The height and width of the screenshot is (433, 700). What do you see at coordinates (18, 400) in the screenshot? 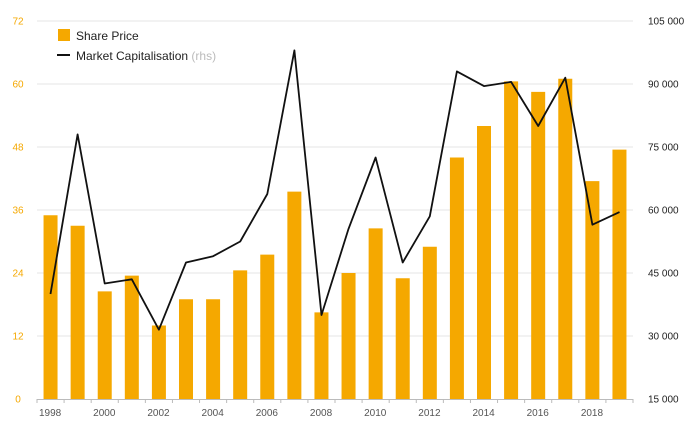
I see `y-left-tick-label: 0` at bounding box center [18, 400].